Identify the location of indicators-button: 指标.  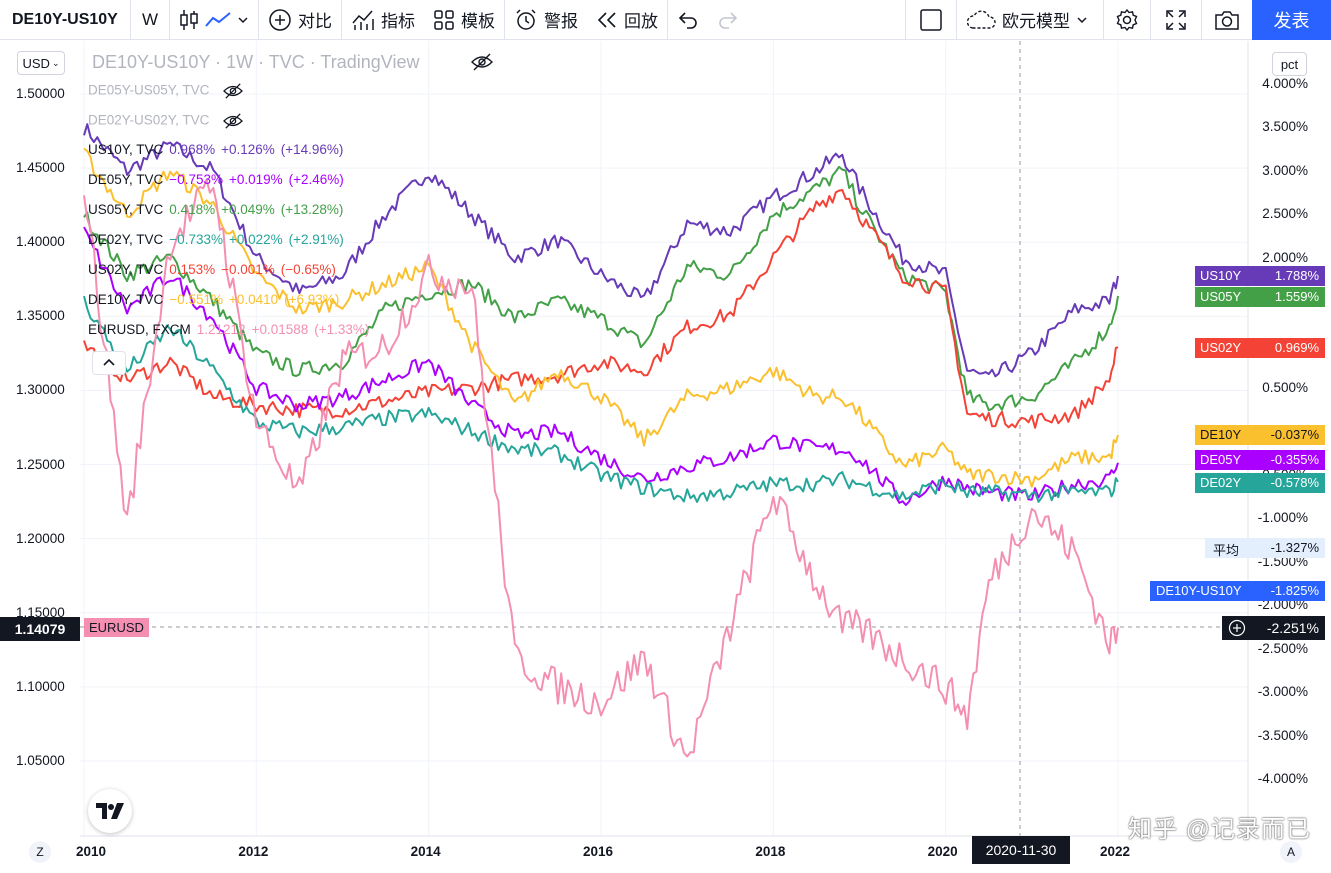
(383, 20).